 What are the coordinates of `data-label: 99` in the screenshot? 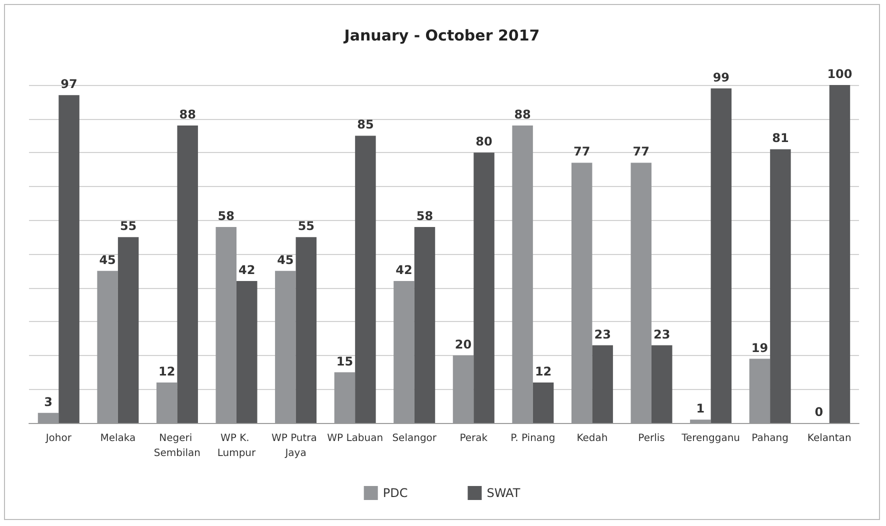 It's located at (721, 77).